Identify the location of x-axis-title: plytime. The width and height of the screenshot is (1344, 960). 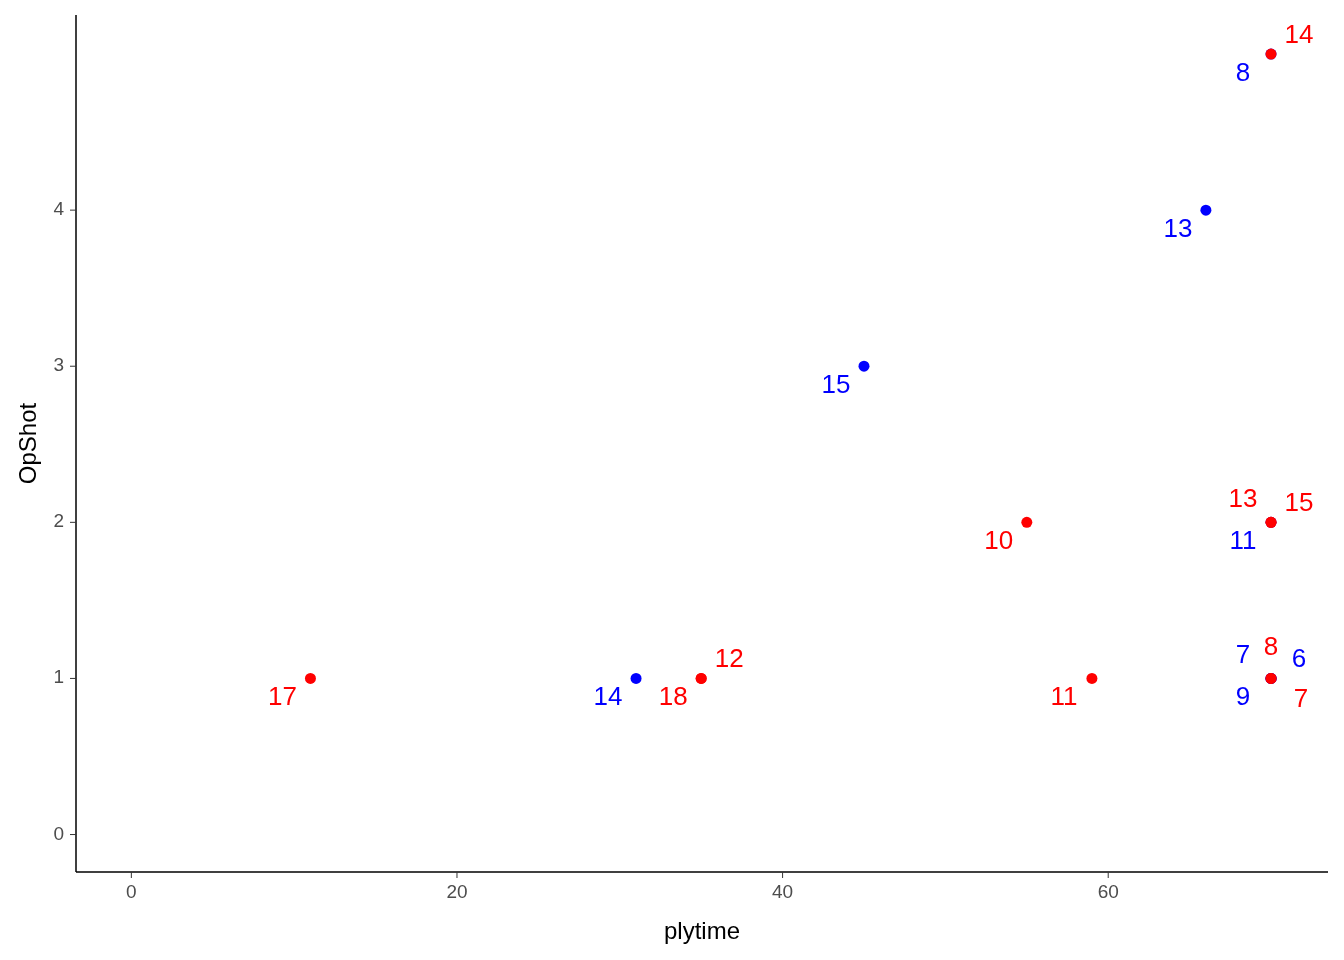
(702, 930).